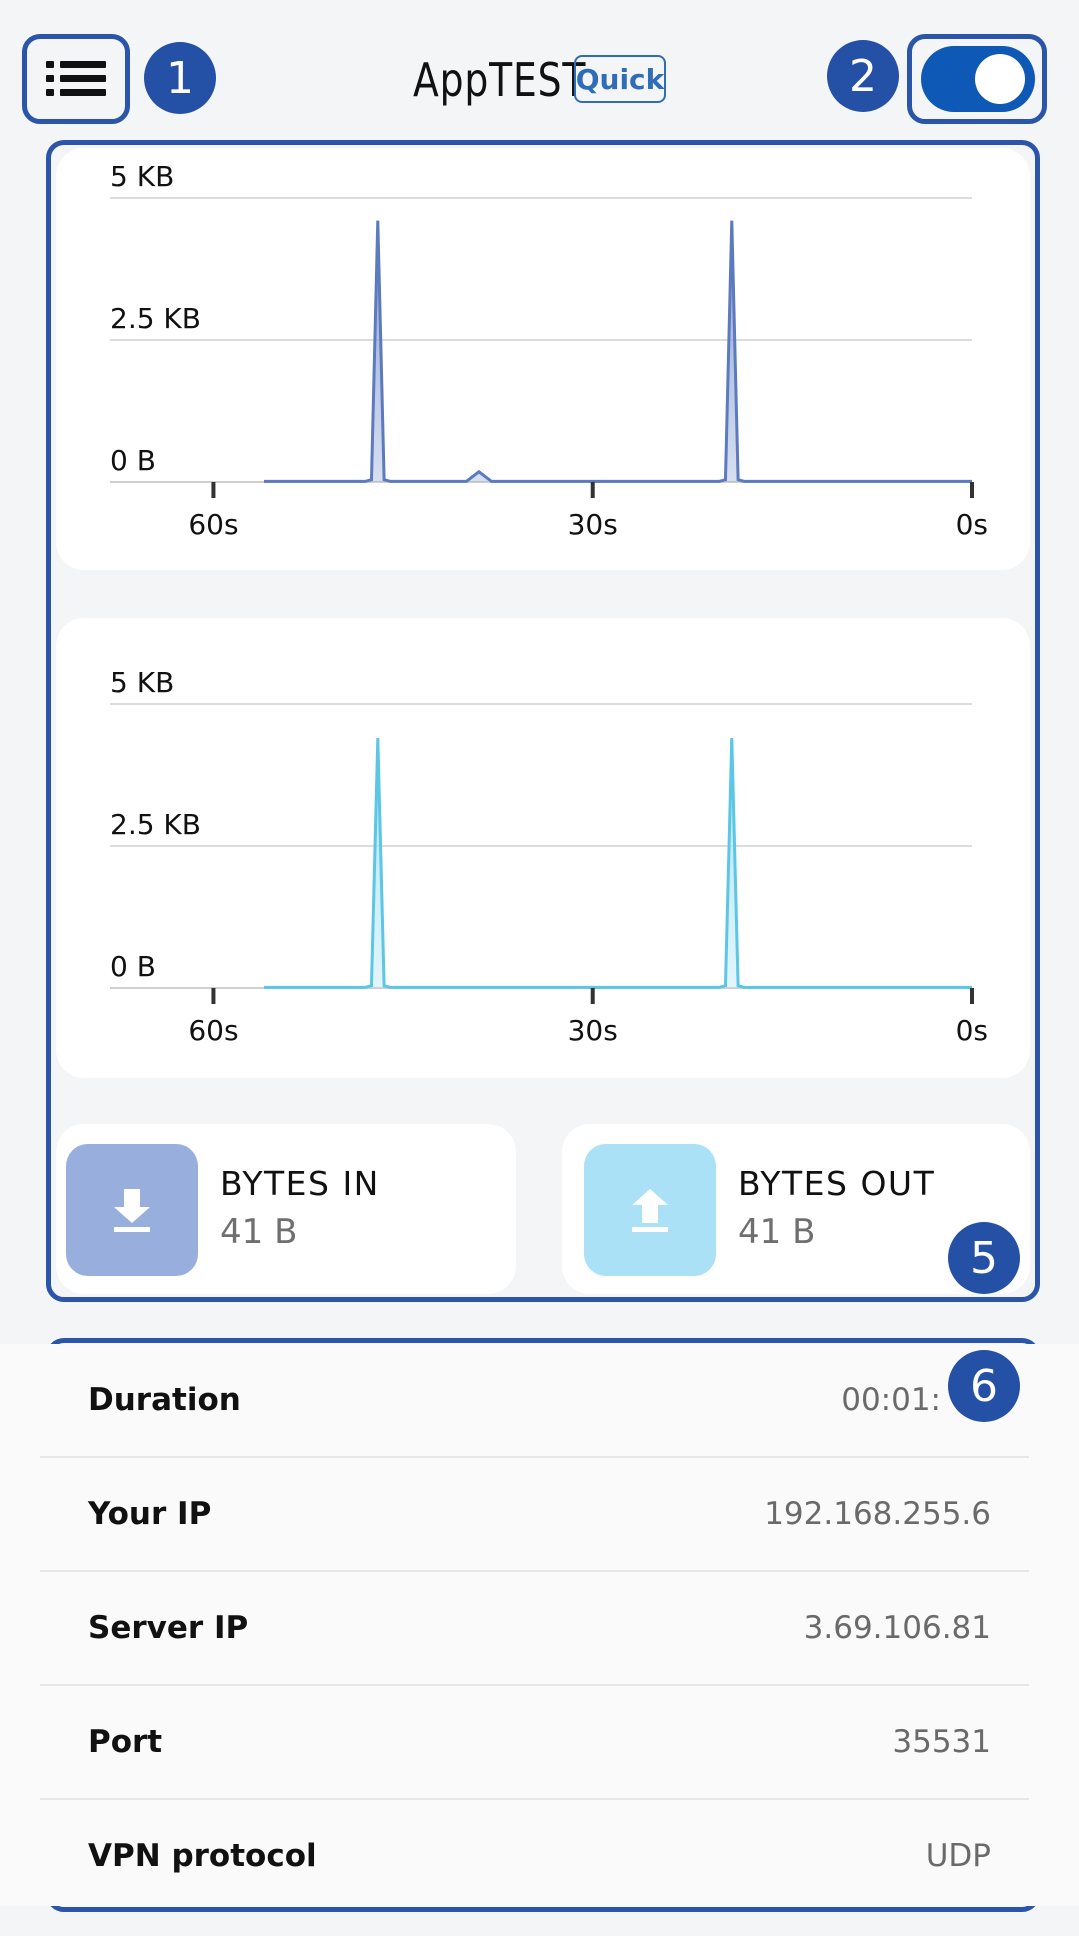 Image resolution: width=1079 pixels, height=1936 pixels. I want to click on vpn-protocol-value: UDP, so click(958, 1856).